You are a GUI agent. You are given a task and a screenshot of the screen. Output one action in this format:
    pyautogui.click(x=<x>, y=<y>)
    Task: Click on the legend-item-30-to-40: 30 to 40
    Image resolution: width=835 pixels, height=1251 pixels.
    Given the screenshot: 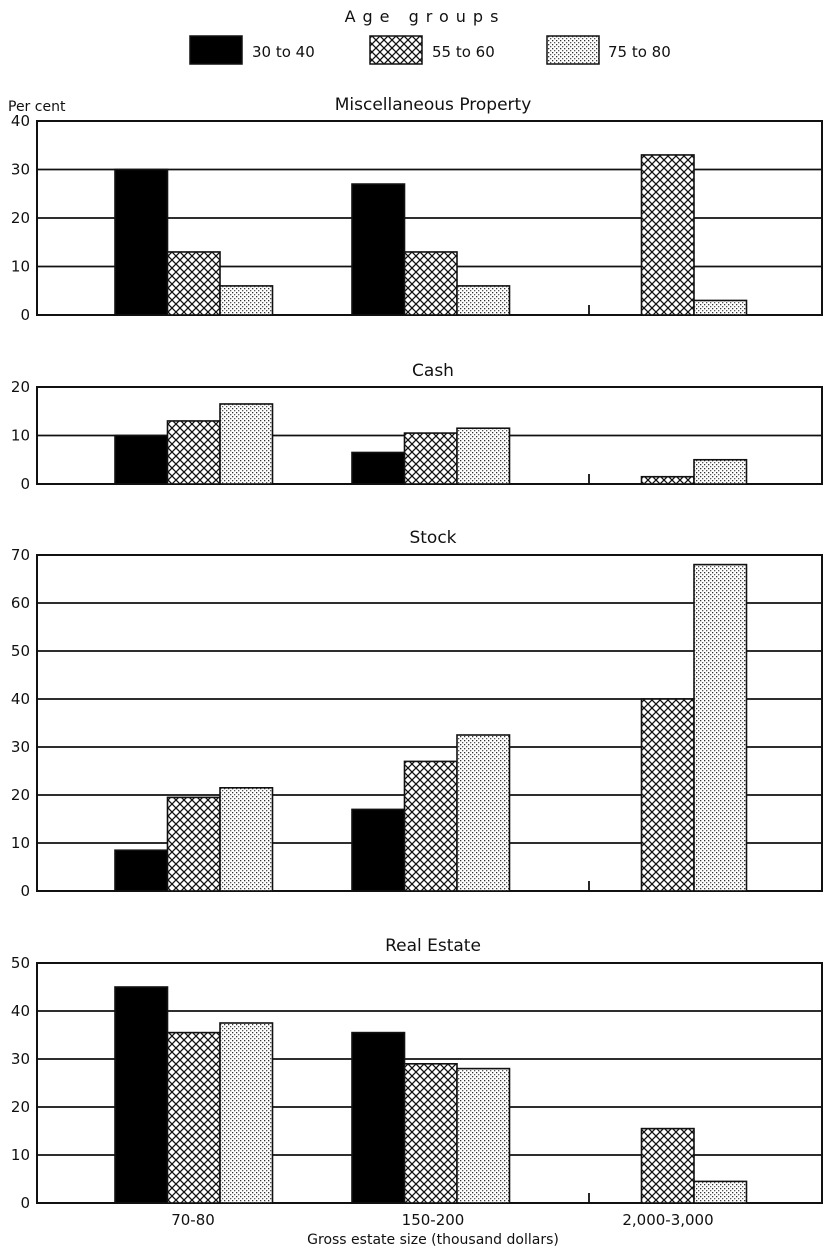 What is the action you would take?
    pyautogui.click(x=252, y=50)
    